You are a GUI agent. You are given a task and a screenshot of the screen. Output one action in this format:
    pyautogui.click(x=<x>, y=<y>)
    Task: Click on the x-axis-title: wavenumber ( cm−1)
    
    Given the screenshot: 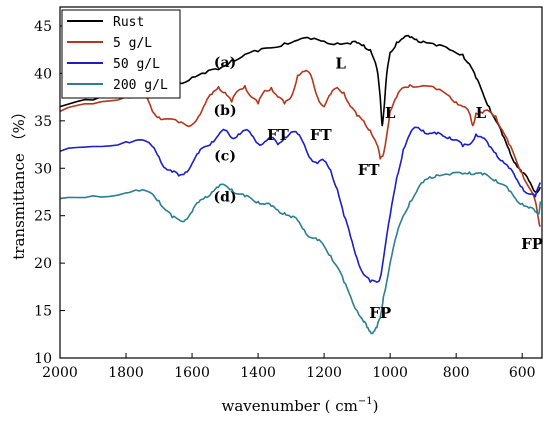 What is the action you would take?
    pyautogui.click(x=300, y=405)
    